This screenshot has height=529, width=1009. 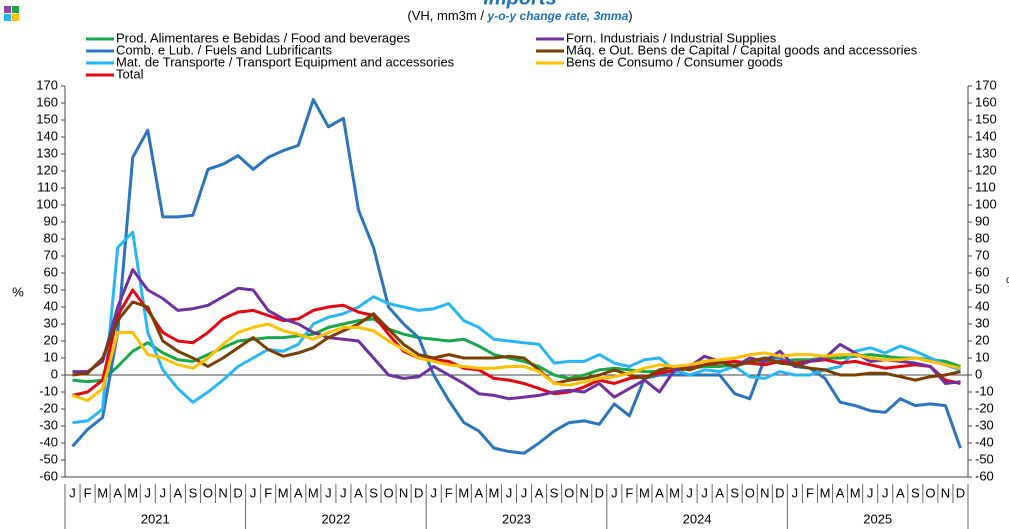 What do you see at coordinates (986, 203) in the screenshot?
I see `y2-tick-label: 100` at bounding box center [986, 203].